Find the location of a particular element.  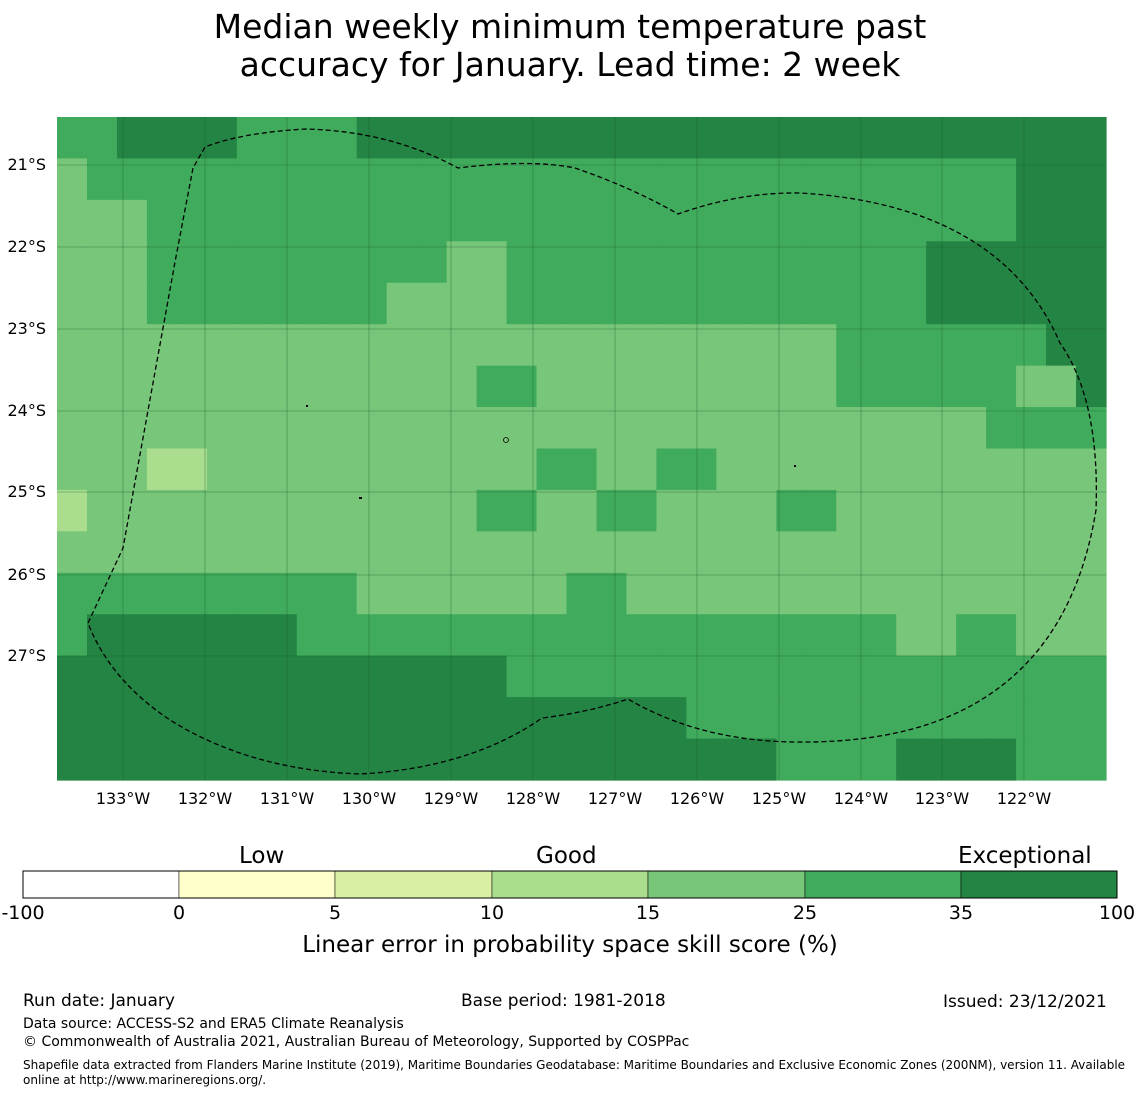

base-period: Base period: 1981-2018 is located at coordinates (563, 1001).